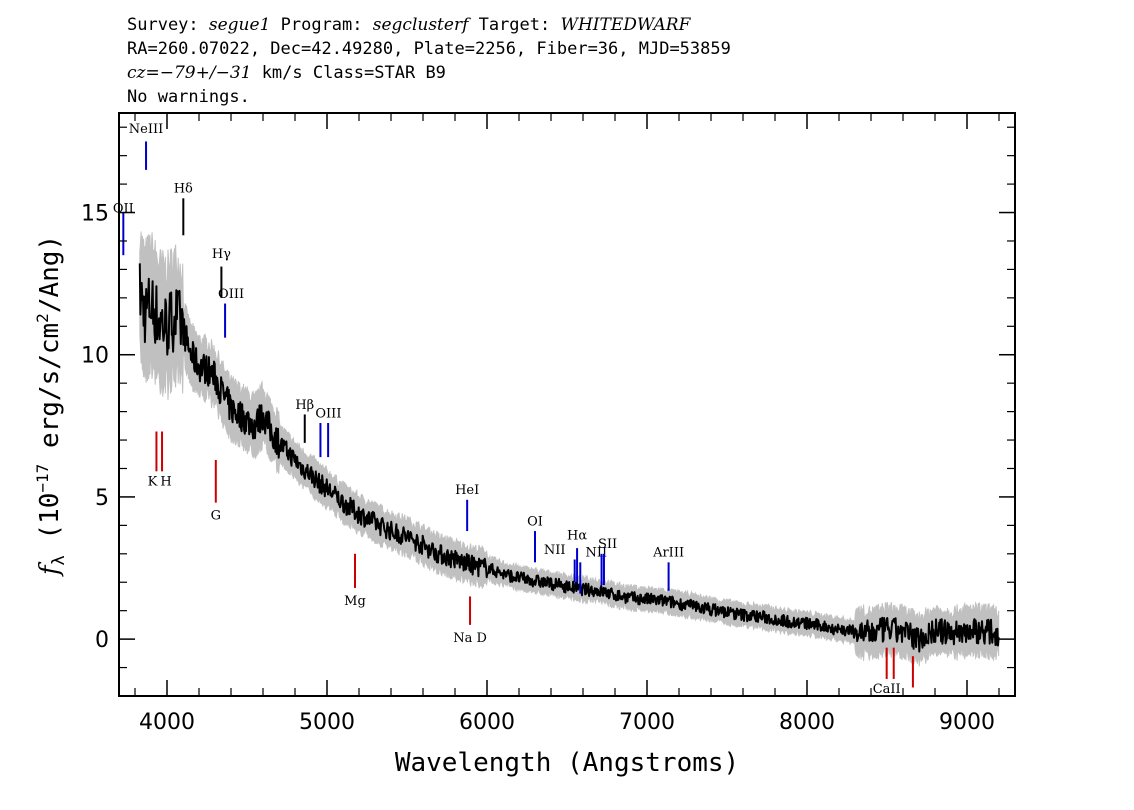 The width and height of the screenshot is (1134, 810). What do you see at coordinates (188, 97) in the screenshot?
I see `header-line-4: No warnings.` at bounding box center [188, 97].